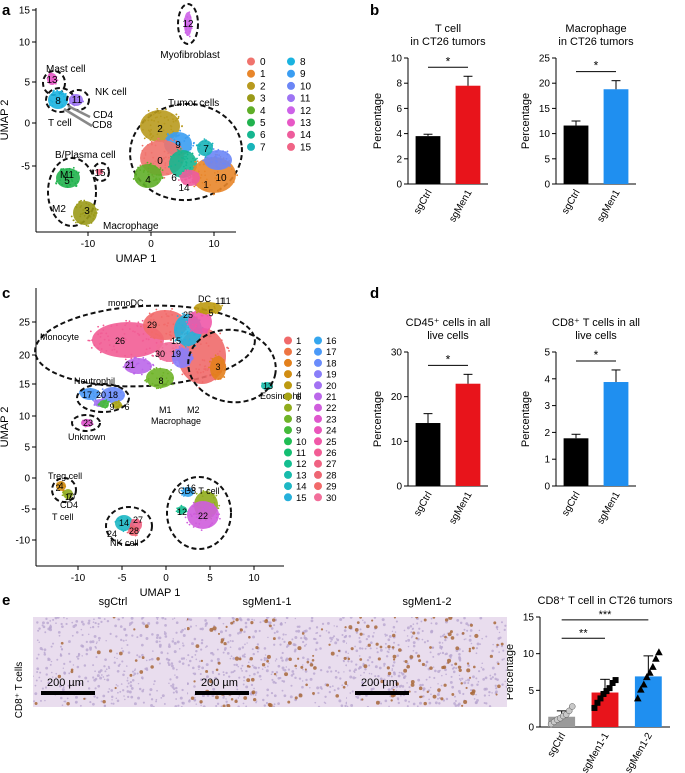  Describe the element at coordinates (374, 10) in the screenshot. I see `panel-label-b: b` at that location.